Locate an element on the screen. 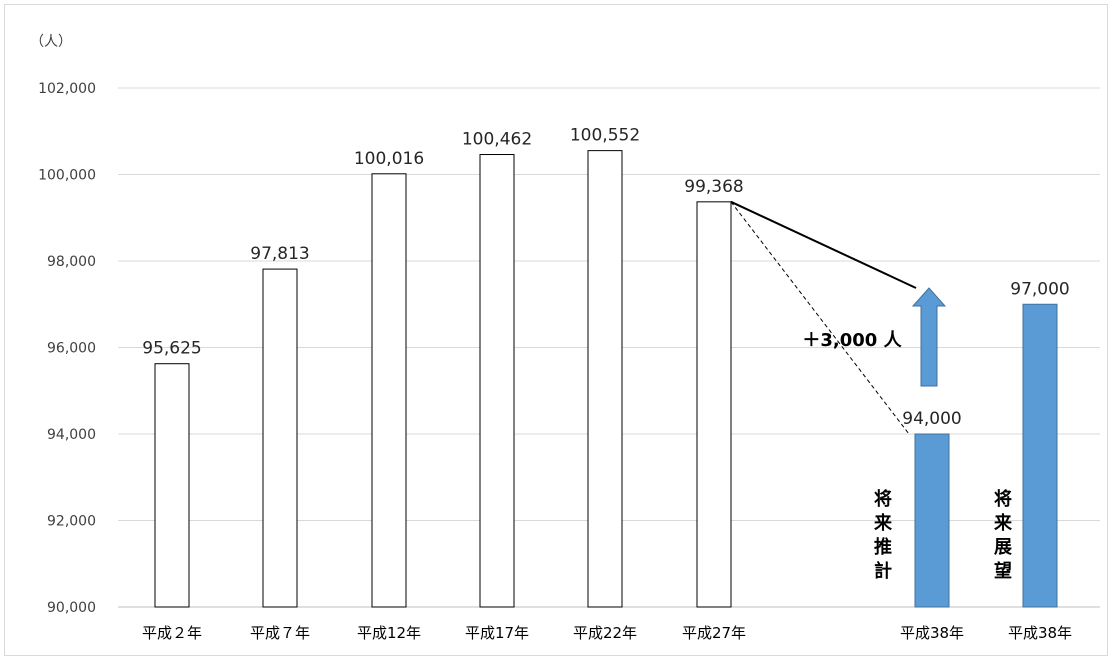 Image resolution: width=1114 pixels, height=662 pixels. trend-solid-line is located at coordinates (823, 244).